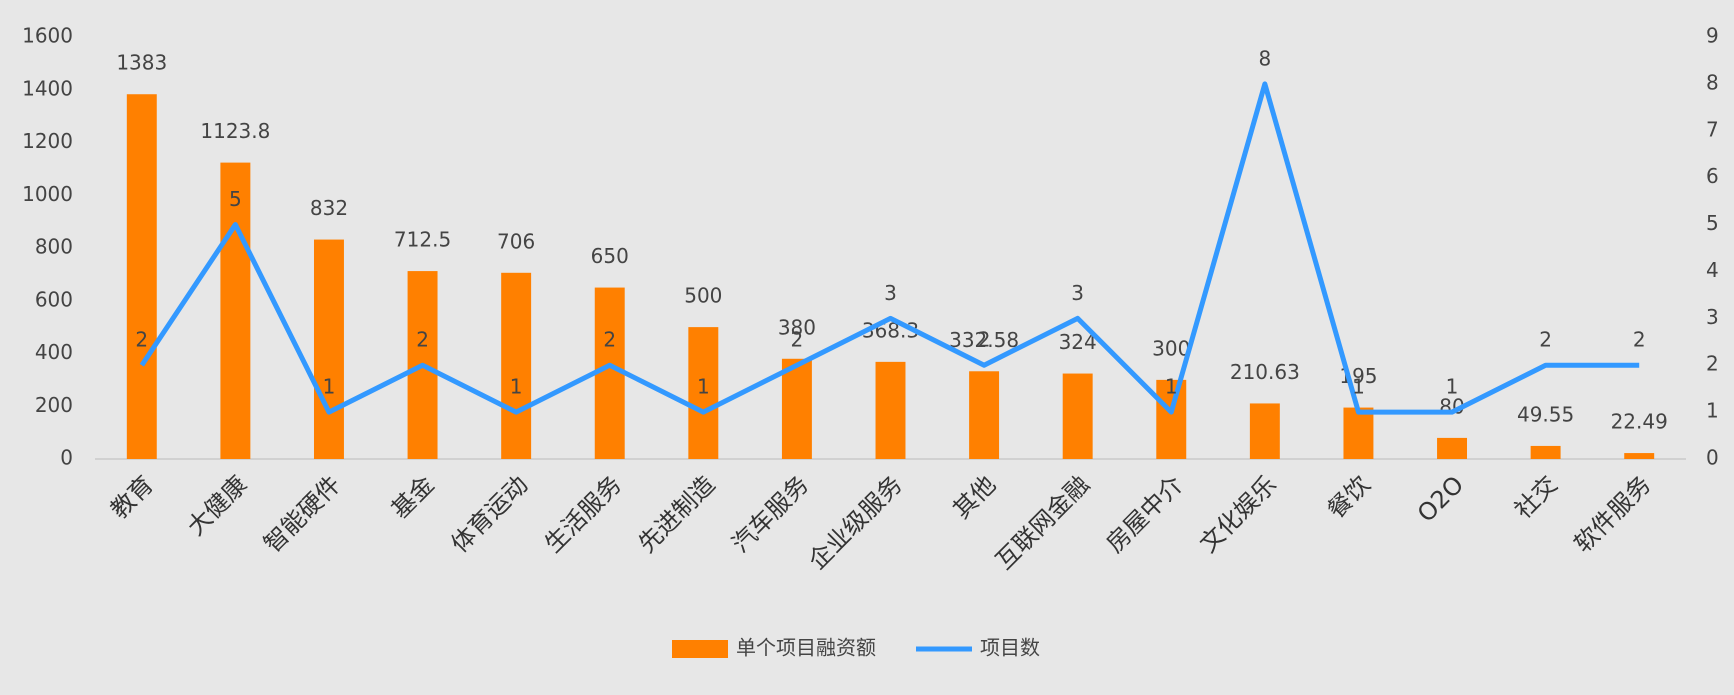  I want to click on legend-label: 单个项目融资额, so click(806, 648).